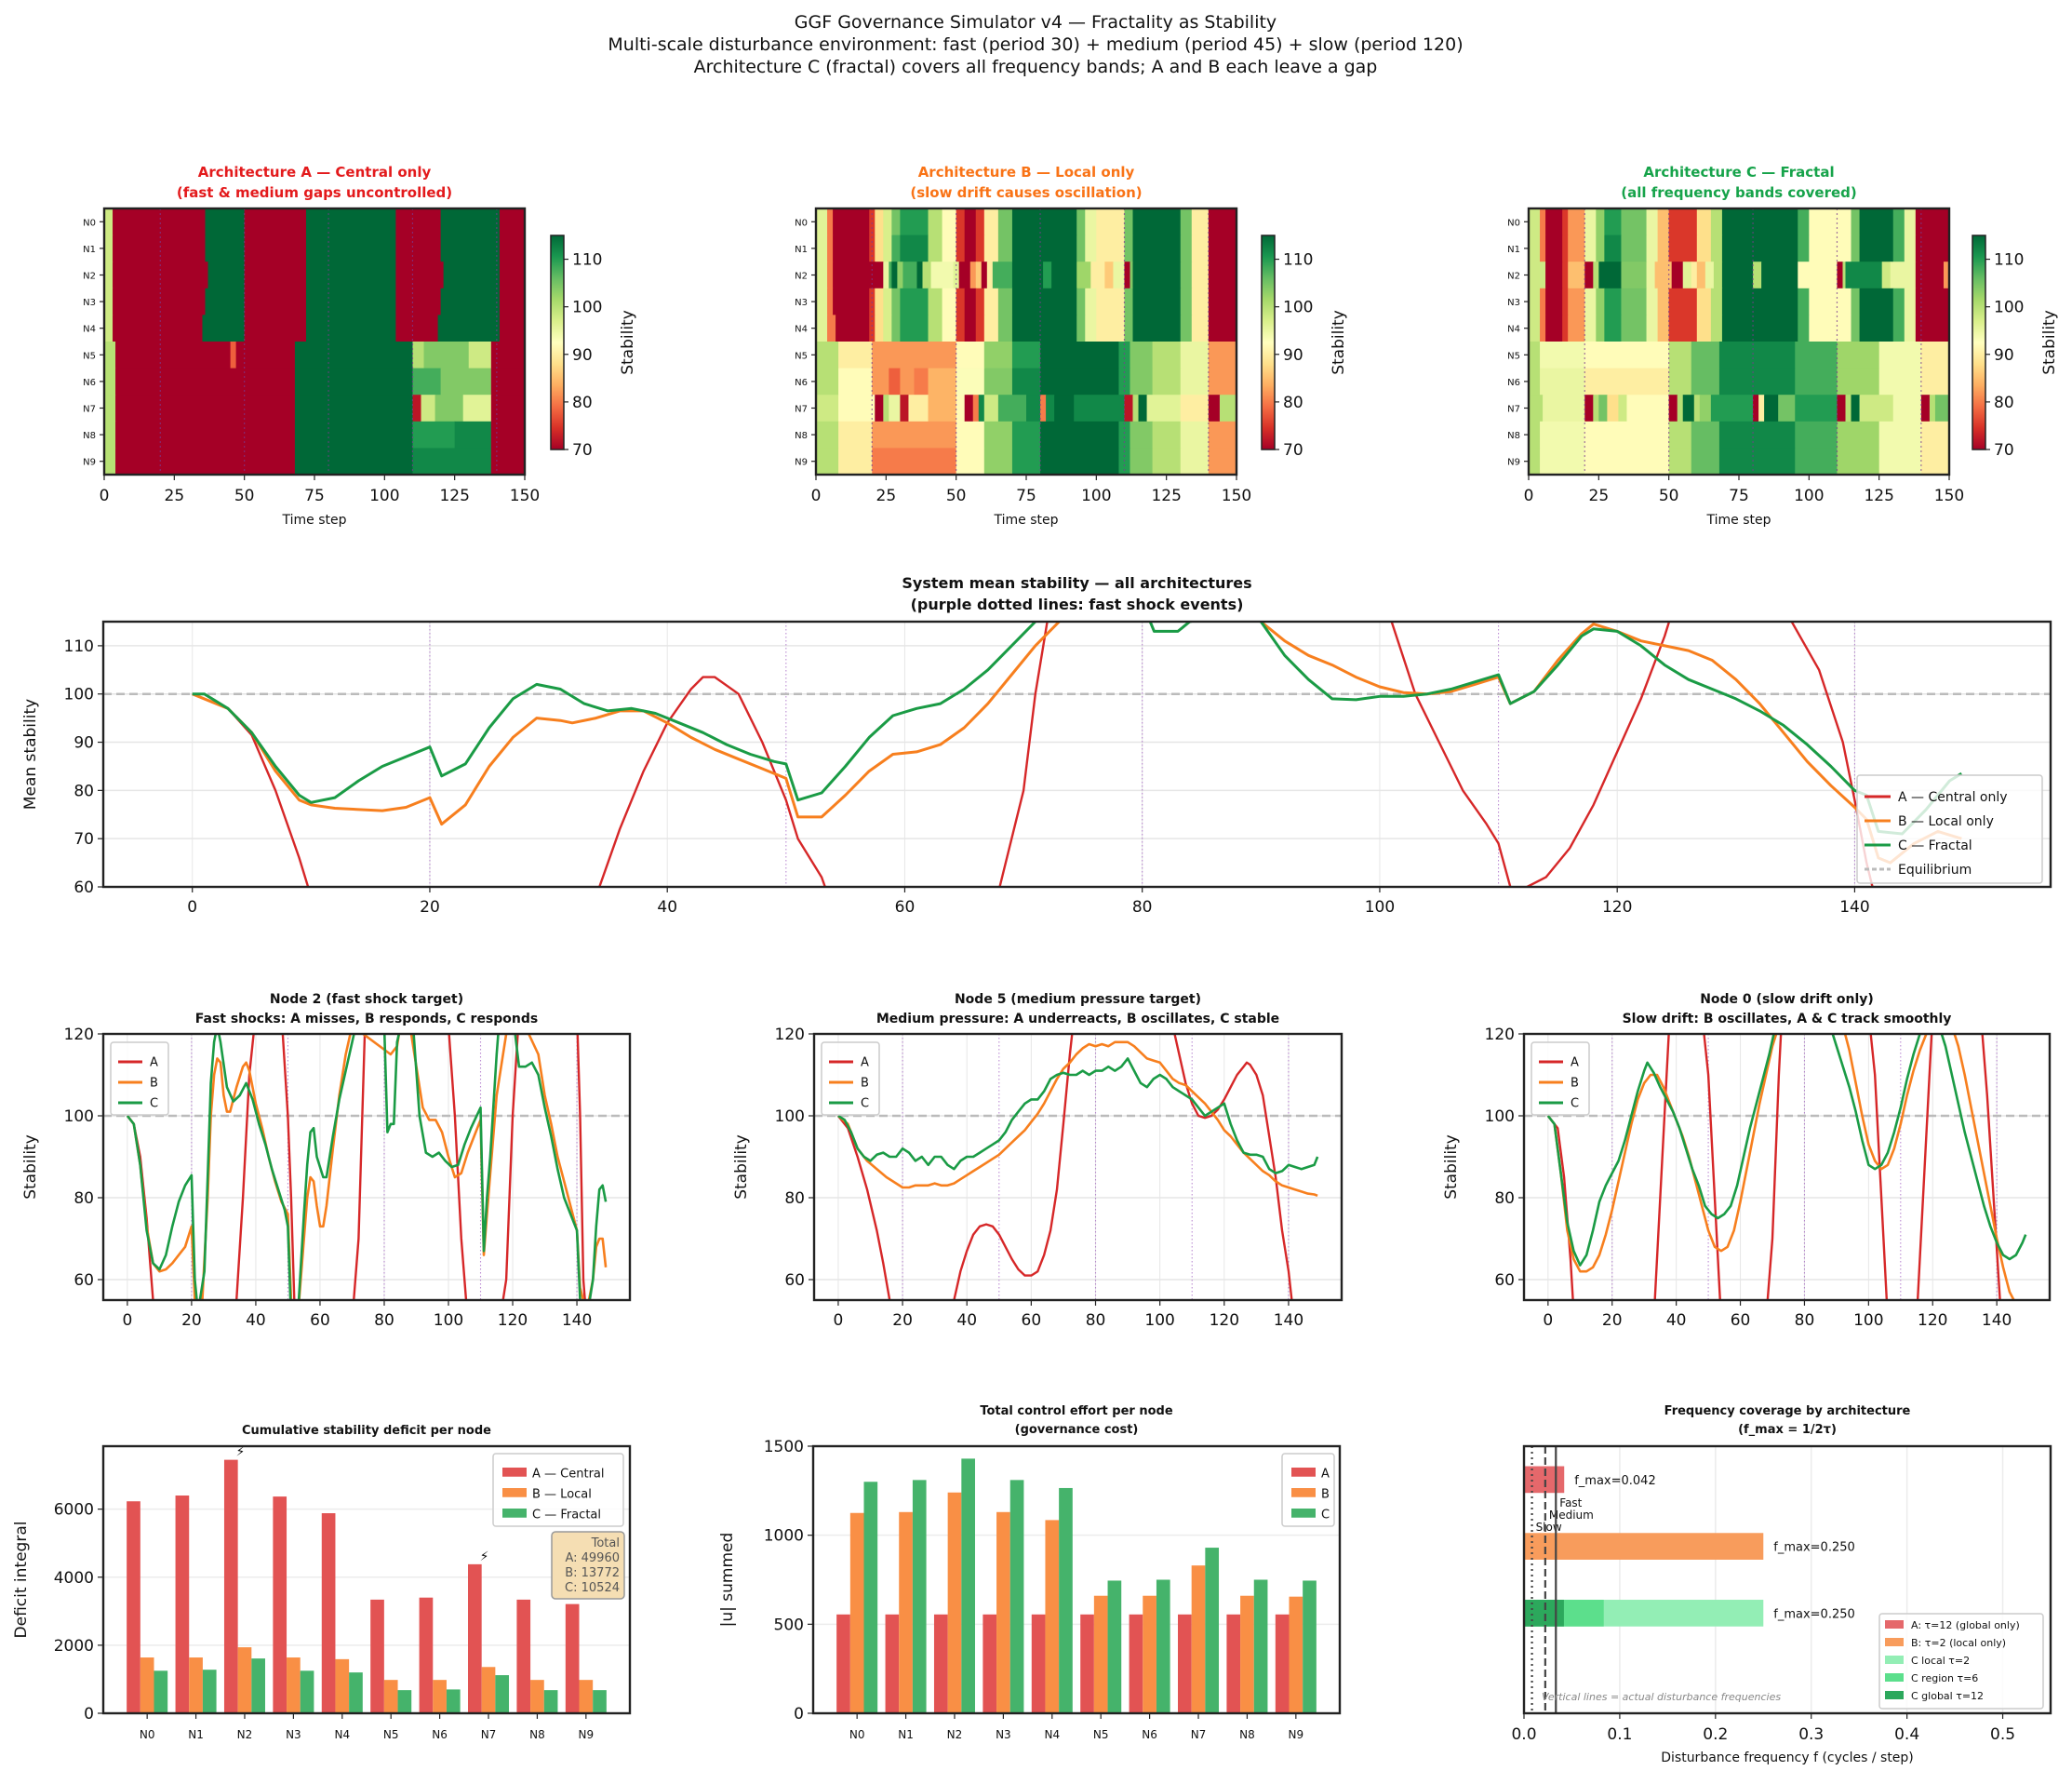 This screenshot has width=2072, height=1784. Describe the element at coordinates (1114, 1646) in the screenshot. I see `bar-C-N5` at that location.